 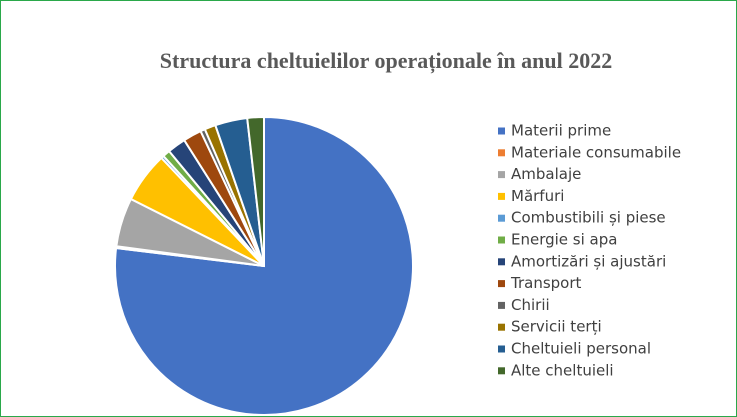 What do you see at coordinates (564, 240) in the screenshot?
I see `legend-label: Energie si apa` at bounding box center [564, 240].